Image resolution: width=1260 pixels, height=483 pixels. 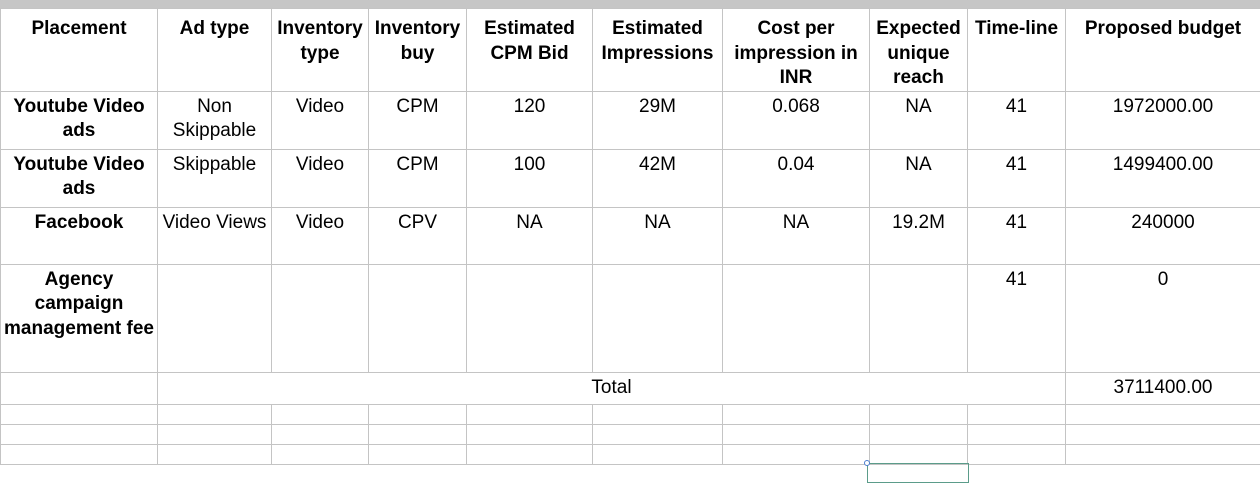 What do you see at coordinates (658, 178) in the screenshot?
I see `cell-impressions: 42M` at bounding box center [658, 178].